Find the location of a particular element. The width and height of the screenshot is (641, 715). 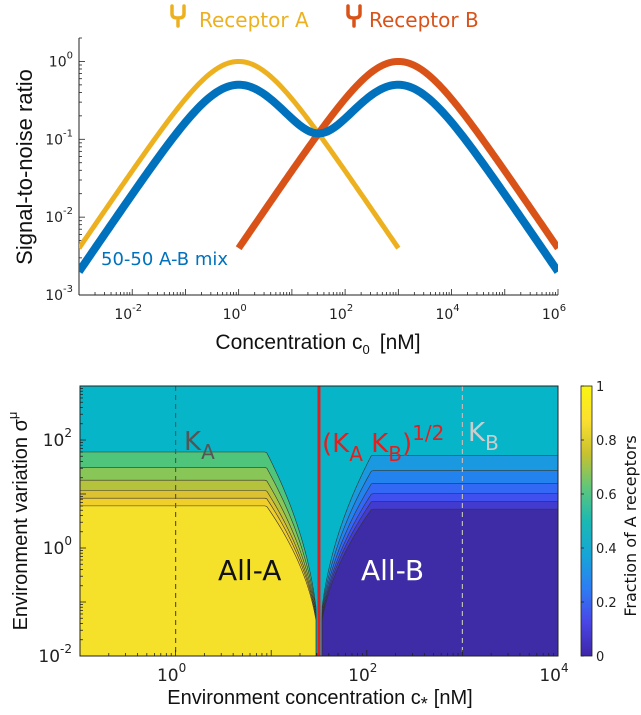

series-line-receptor-b is located at coordinates (396, 154).